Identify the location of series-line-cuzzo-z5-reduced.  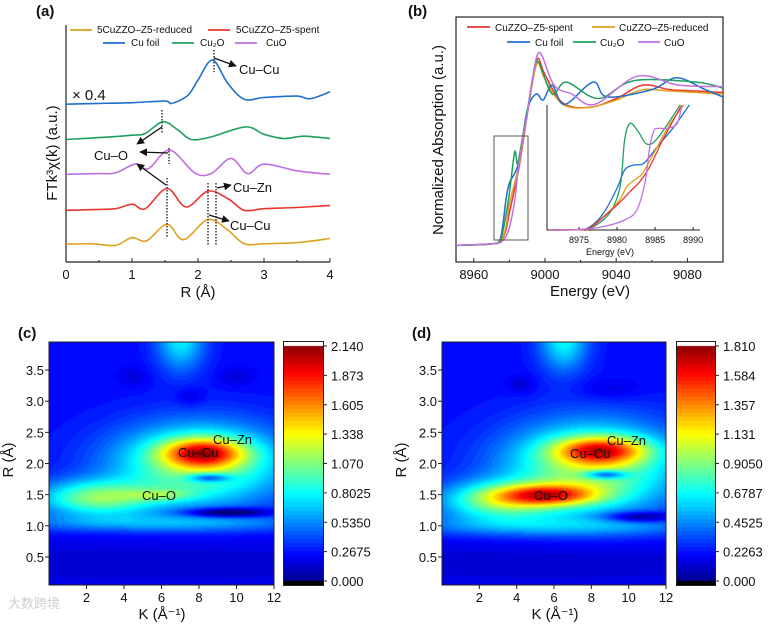
(589, 154).